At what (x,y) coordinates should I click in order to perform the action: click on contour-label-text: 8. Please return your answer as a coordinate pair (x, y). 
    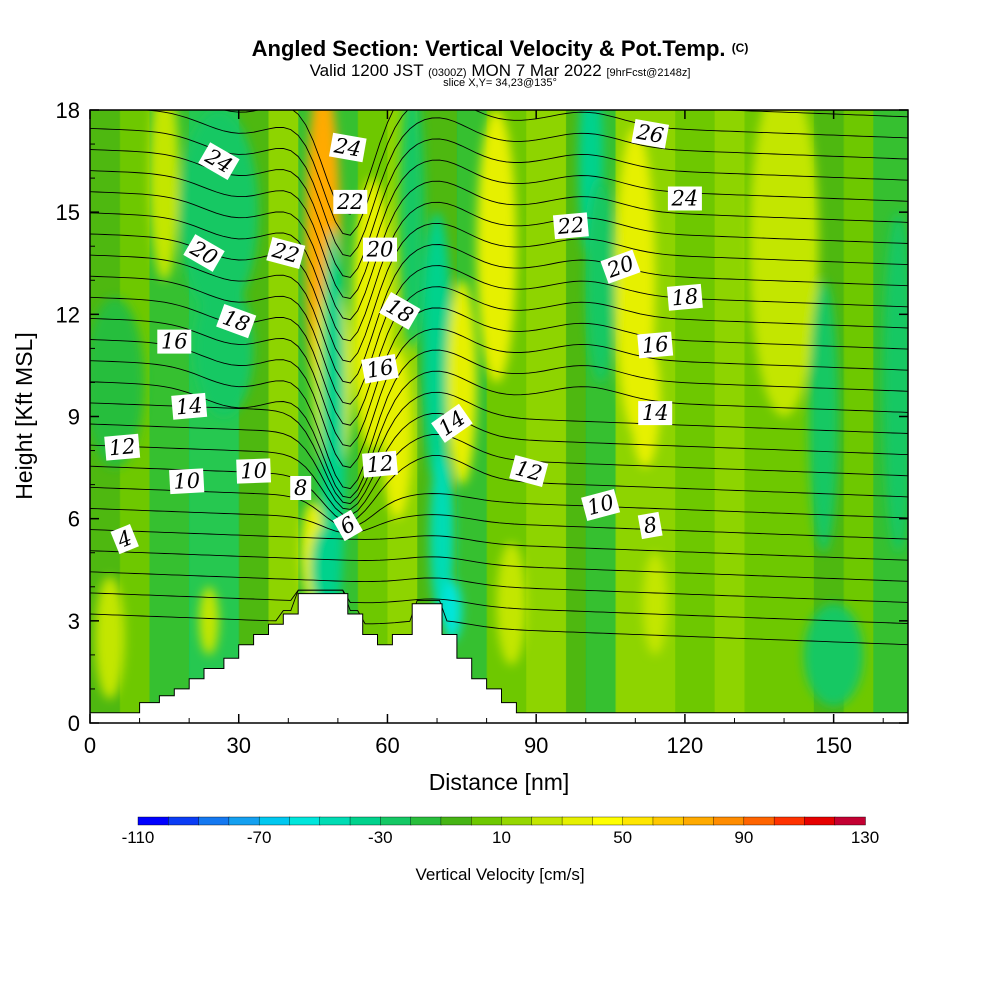
    Looking at the image, I should click on (300, 488).